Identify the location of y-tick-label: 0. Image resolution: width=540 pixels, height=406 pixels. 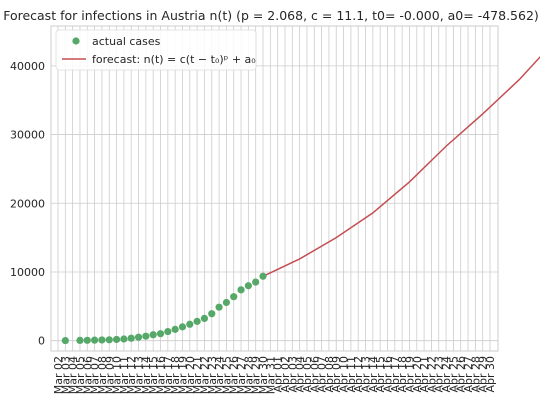
(41, 341).